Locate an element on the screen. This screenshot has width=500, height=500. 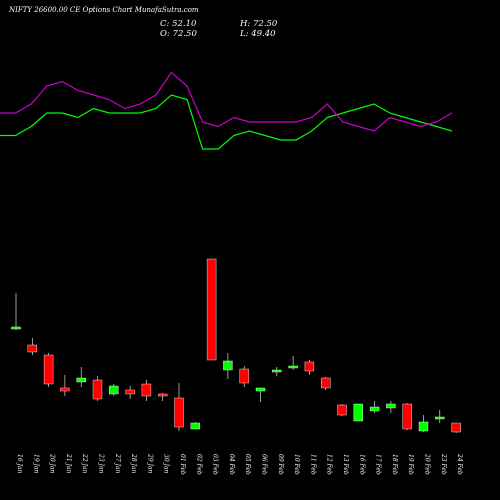
x-tick-label: 02 Feb is located at coordinates (198, 464).